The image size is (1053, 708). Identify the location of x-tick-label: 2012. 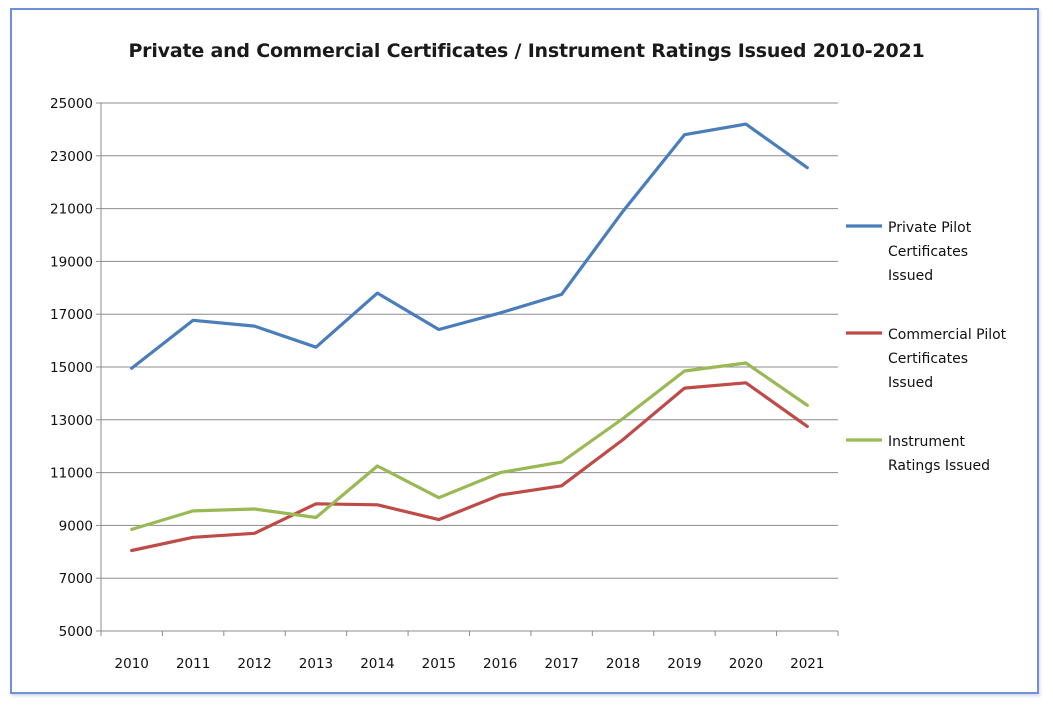
(254, 664).